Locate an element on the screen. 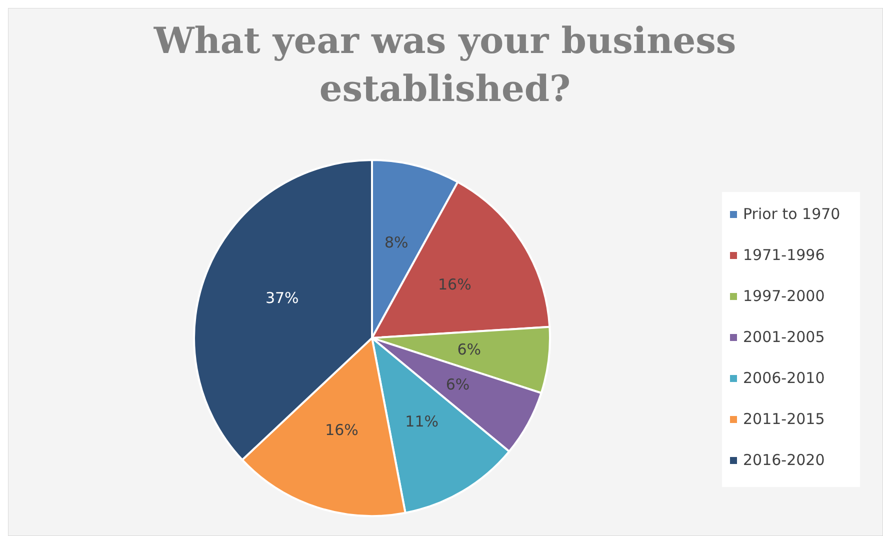  legend-label: 2006-2010 is located at coordinates (784, 378).